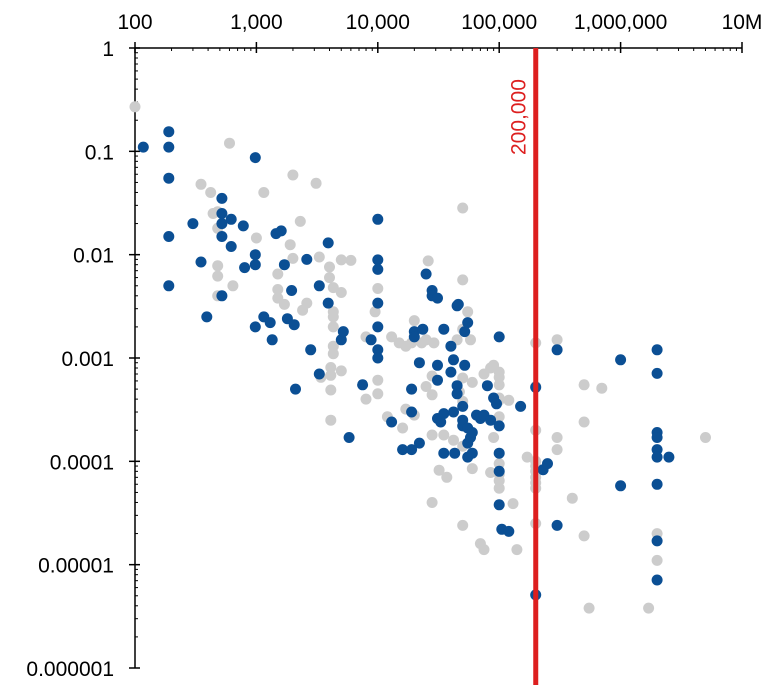 The width and height of the screenshot is (762, 685). Describe the element at coordinates (82, 462) in the screenshot. I see `y-tick-label: 0.0001` at that location.